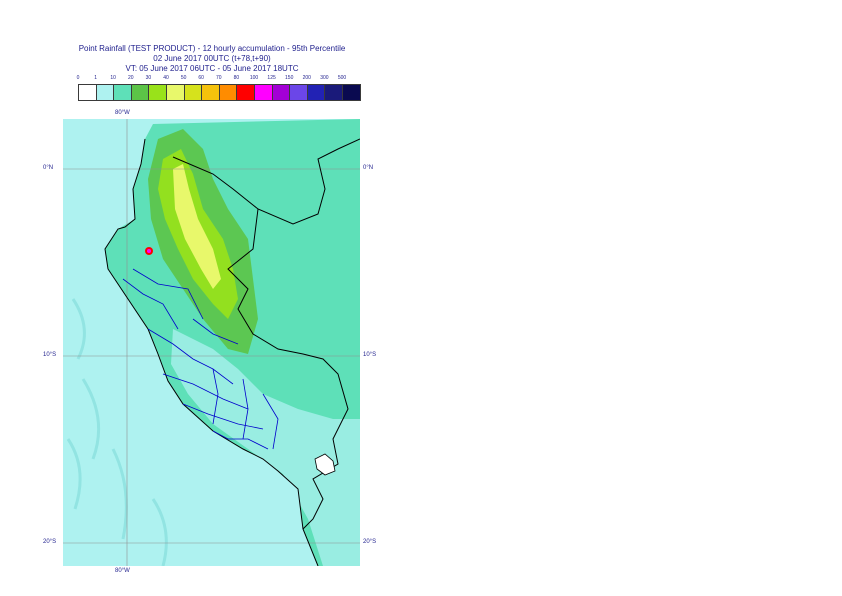  I want to click on country-border-north, so click(266, 181).